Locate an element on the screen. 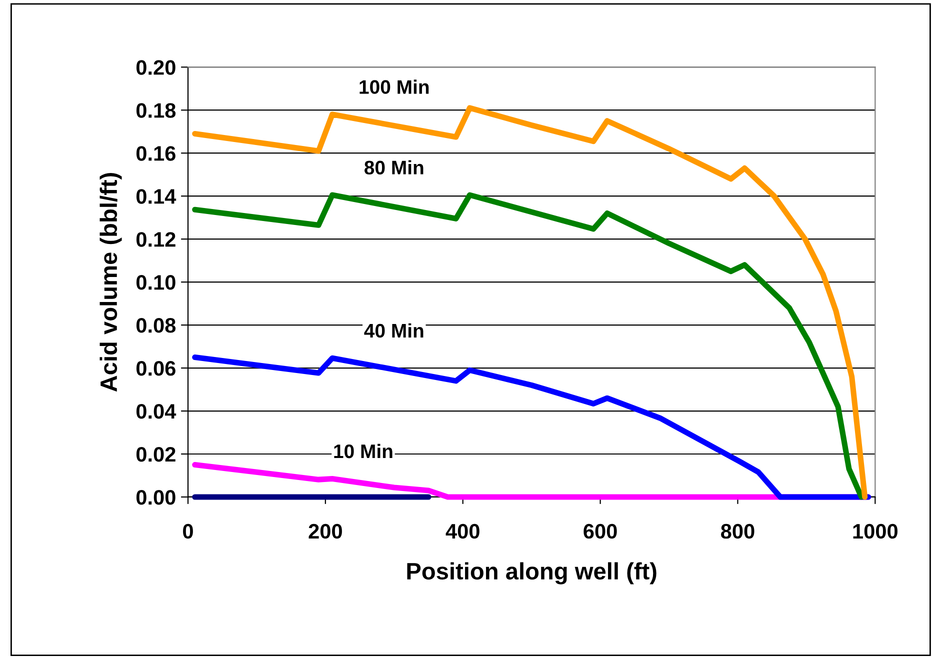 The height and width of the screenshot is (658, 933). y-tick-label: 0.02 is located at coordinates (156, 454).